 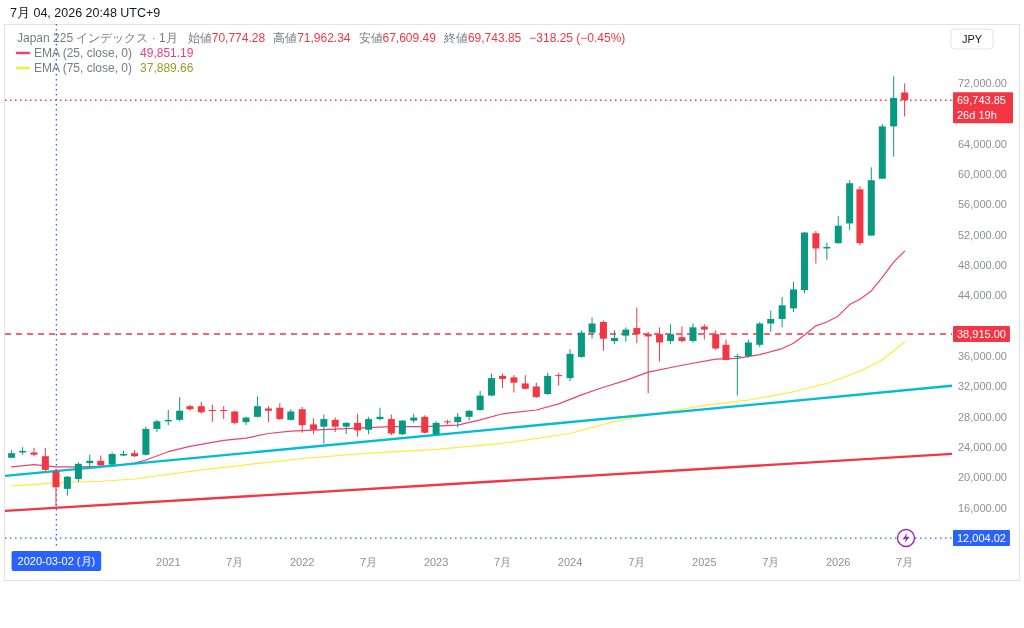 What do you see at coordinates (982, 507) in the screenshot?
I see `y-tick-label: 16,000.00` at bounding box center [982, 507].